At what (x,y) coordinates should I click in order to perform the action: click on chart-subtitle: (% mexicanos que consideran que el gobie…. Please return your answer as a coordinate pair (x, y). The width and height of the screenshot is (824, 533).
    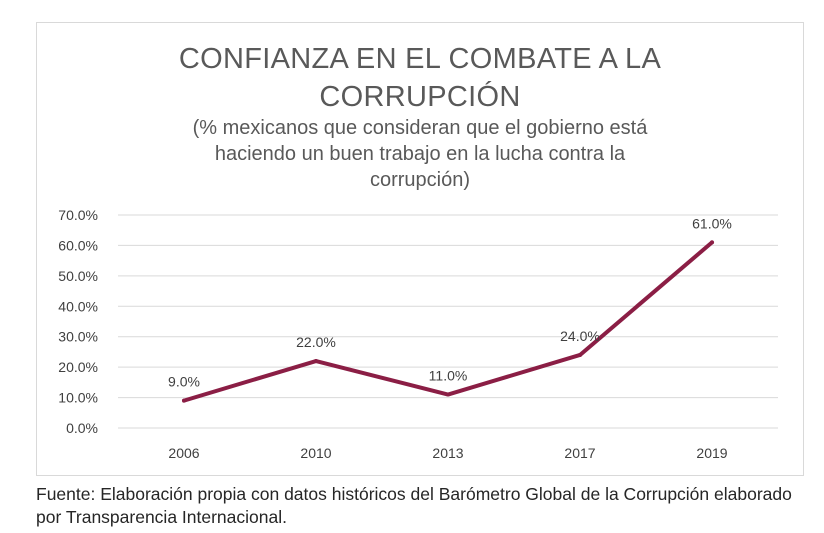
    Looking at the image, I should click on (420, 154).